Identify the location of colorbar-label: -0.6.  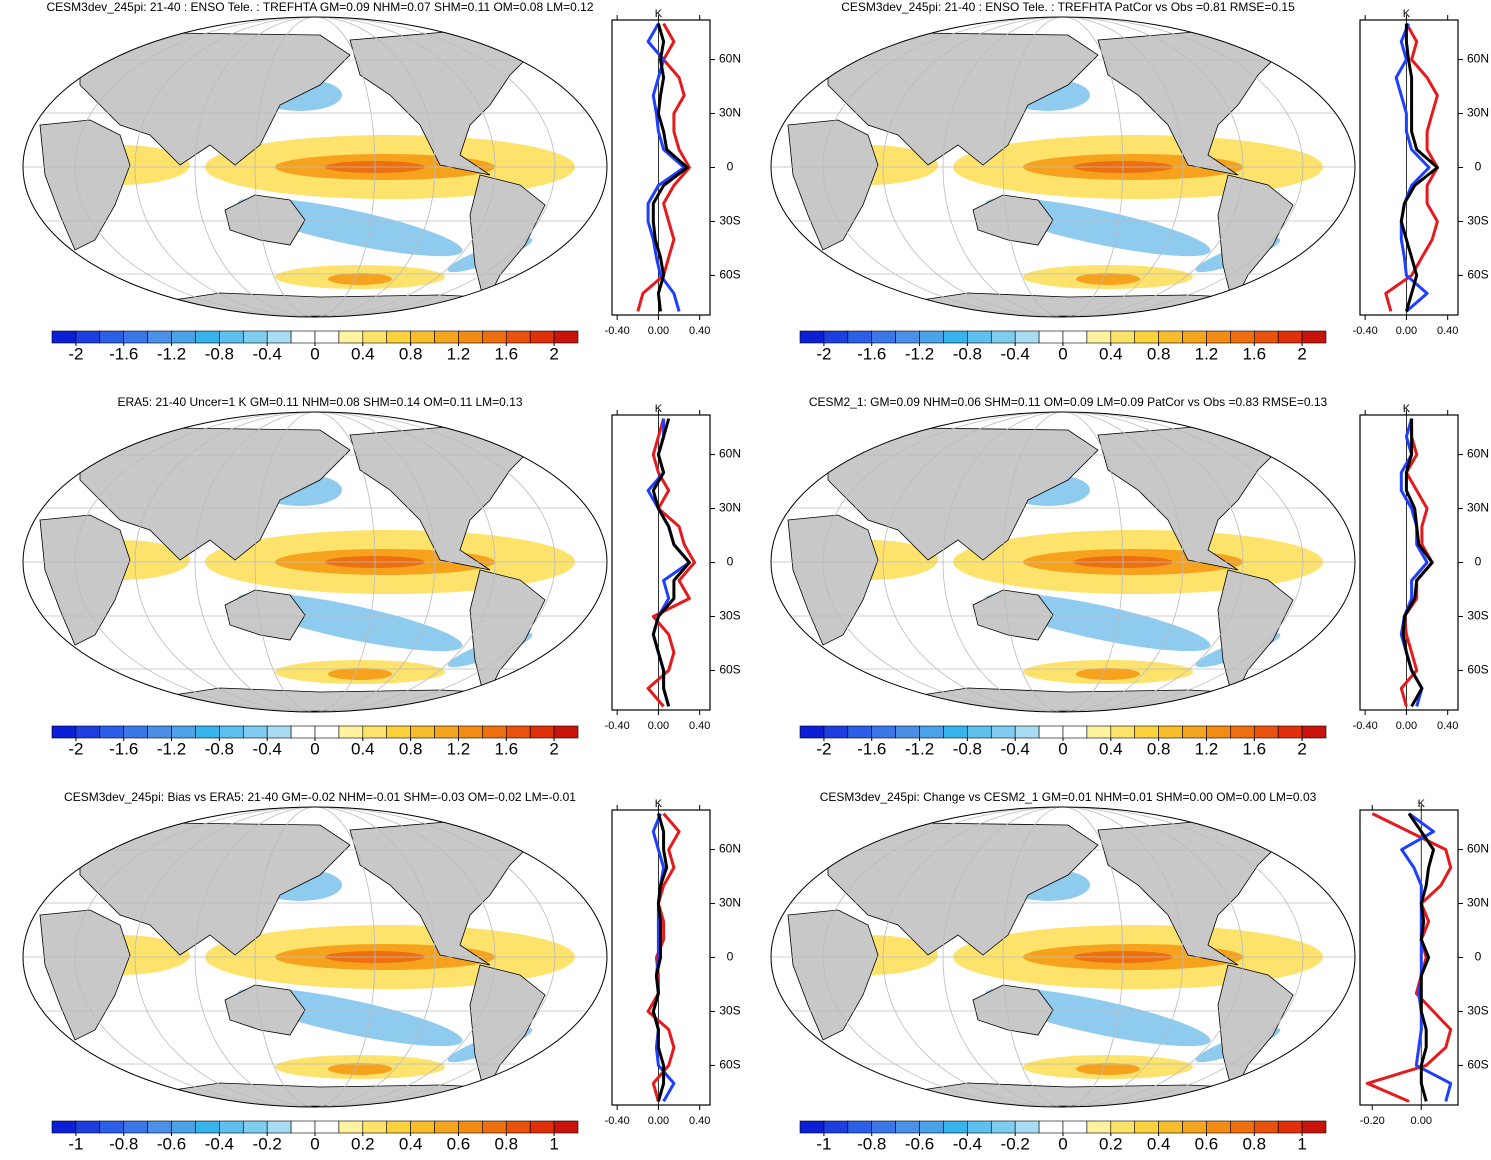
(919, 1143).